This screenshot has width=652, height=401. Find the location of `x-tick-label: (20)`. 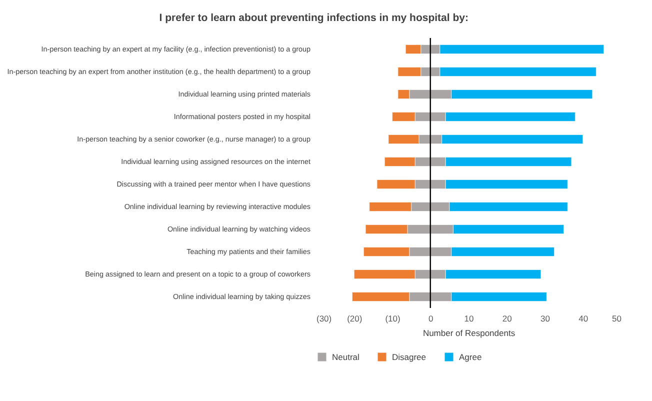

x-tick-label: (20) is located at coordinates (354, 319).